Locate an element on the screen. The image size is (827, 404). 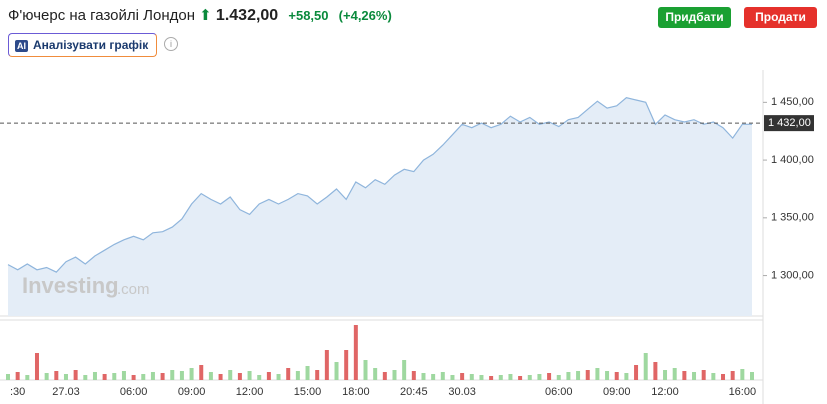
x-tick-label: 20:45 is located at coordinates (414, 392).